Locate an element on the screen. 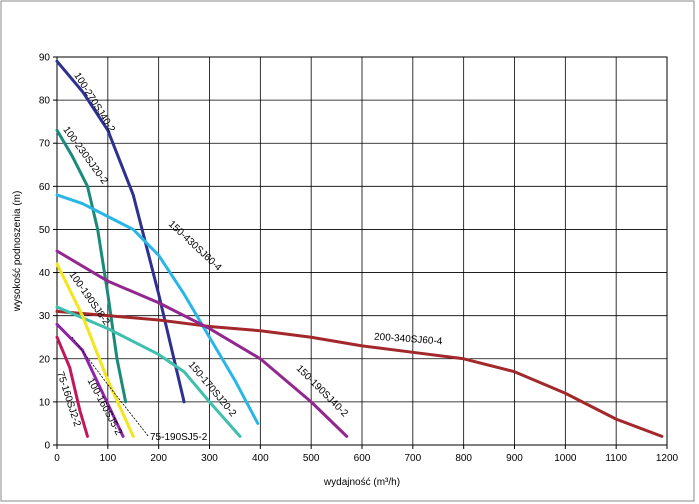 This screenshot has width=699, height=504. y-tick-label: 0 is located at coordinates (47, 446).